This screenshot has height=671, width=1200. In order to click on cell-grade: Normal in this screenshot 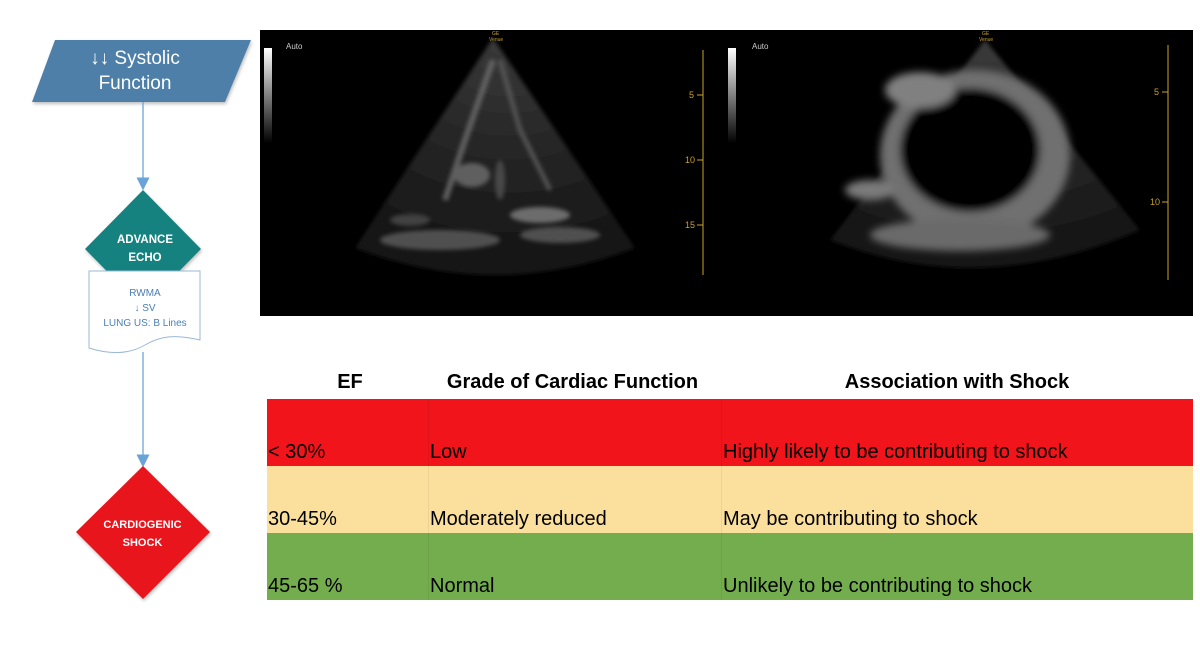, I will do `click(462, 586)`.